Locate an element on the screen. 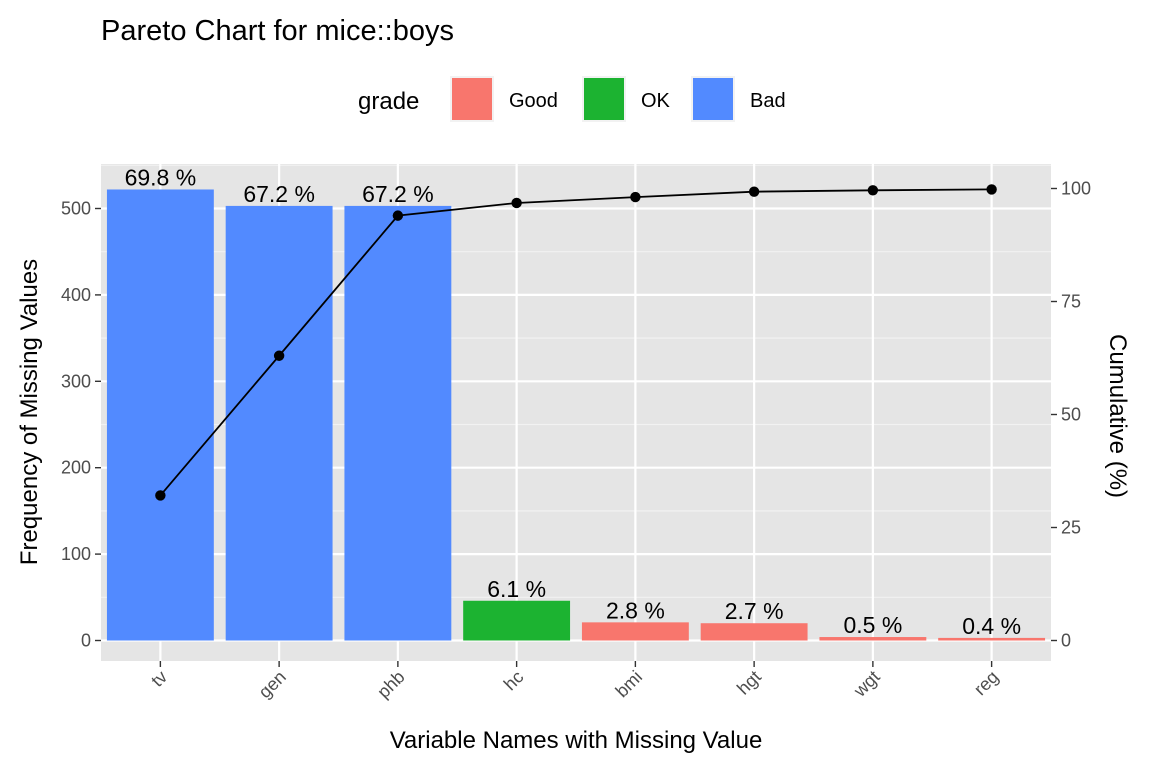  y-tick-label: 0 is located at coordinates (86, 641).